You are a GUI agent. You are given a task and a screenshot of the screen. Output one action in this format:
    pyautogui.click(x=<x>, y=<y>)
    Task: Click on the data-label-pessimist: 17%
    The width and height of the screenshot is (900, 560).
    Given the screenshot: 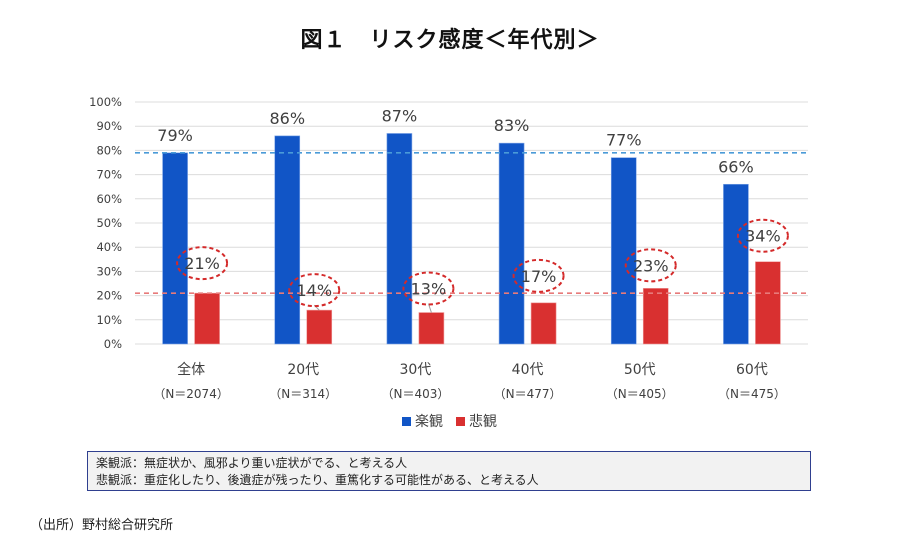 What is the action you would take?
    pyautogui.click(x=539, y=276)
    